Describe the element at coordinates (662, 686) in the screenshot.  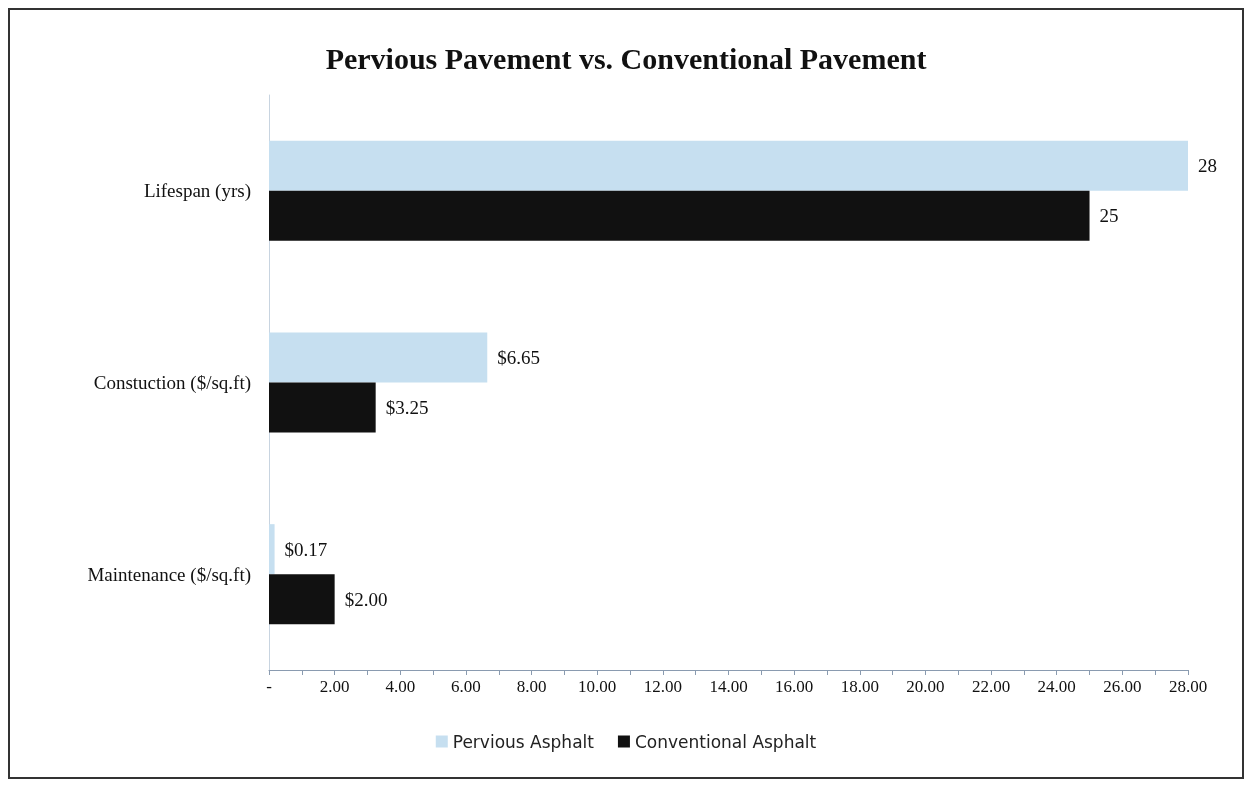
I see `x-tick-label: 12.00` at that location.